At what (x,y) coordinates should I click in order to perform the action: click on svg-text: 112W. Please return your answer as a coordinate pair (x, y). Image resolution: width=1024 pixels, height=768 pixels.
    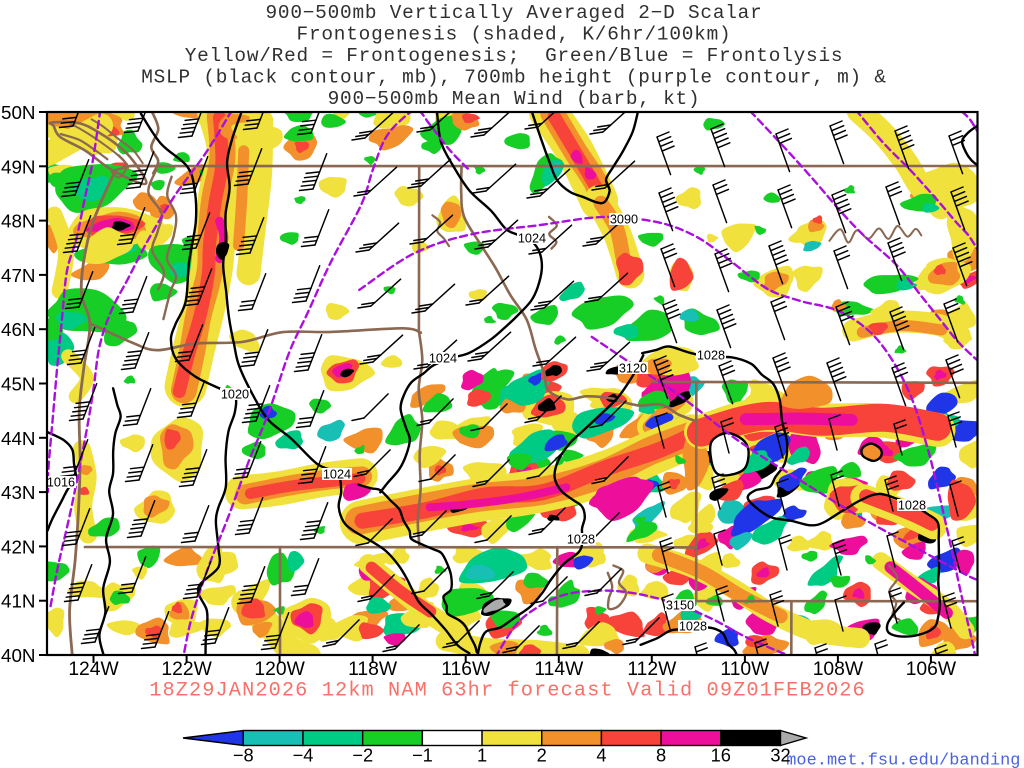
    Looking at the image, I should click on (652, 669).